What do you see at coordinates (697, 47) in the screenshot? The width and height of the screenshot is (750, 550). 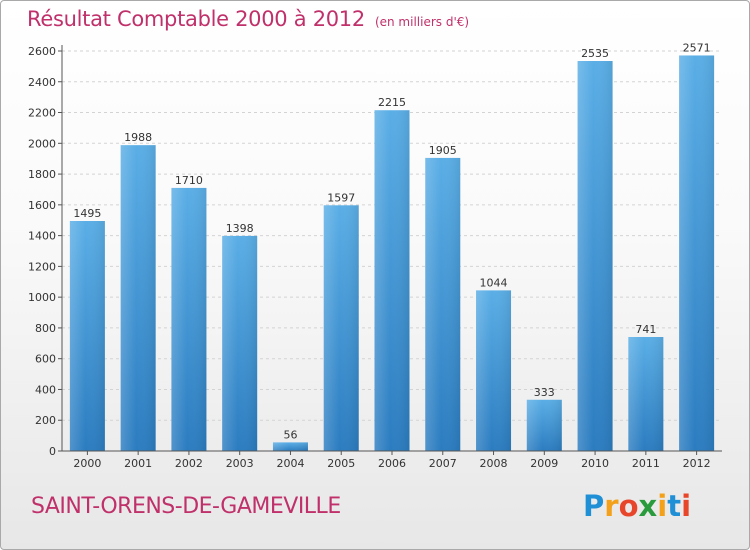 I see `data-label: 2571` at bounding box center [697, 47].